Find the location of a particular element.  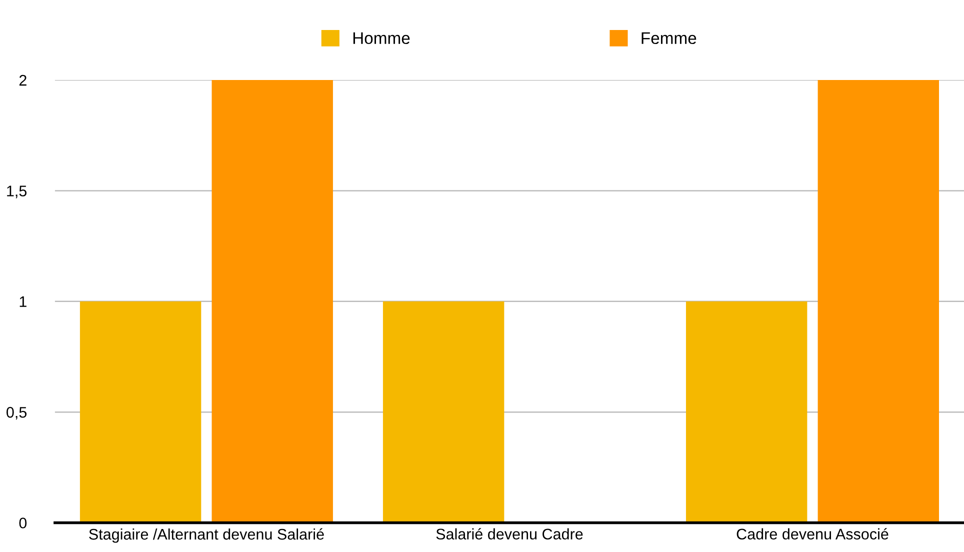

y-tick-label: 1 is located at coordinates (23, 301).